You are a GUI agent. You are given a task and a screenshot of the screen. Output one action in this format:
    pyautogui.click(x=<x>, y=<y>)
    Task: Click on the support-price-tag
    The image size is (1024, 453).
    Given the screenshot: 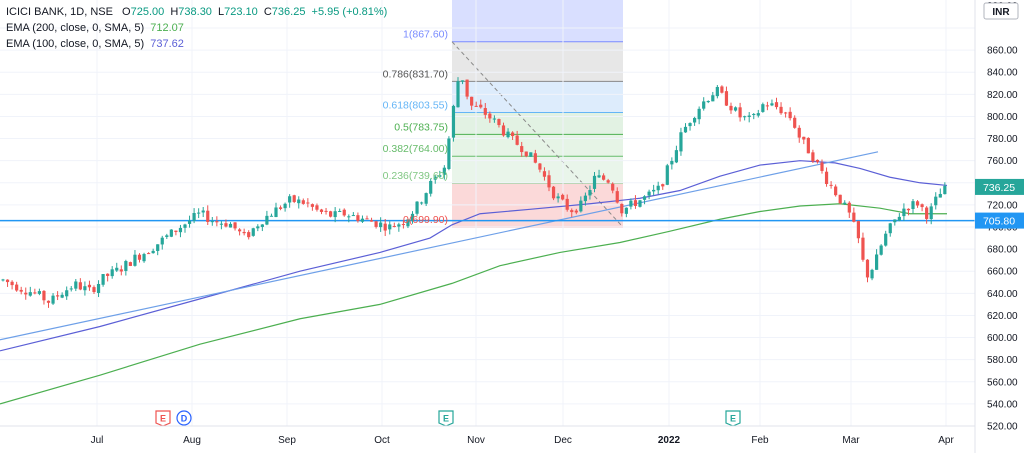 What is the action you would take?
    pyautogui.click(x=999, y=220)
    